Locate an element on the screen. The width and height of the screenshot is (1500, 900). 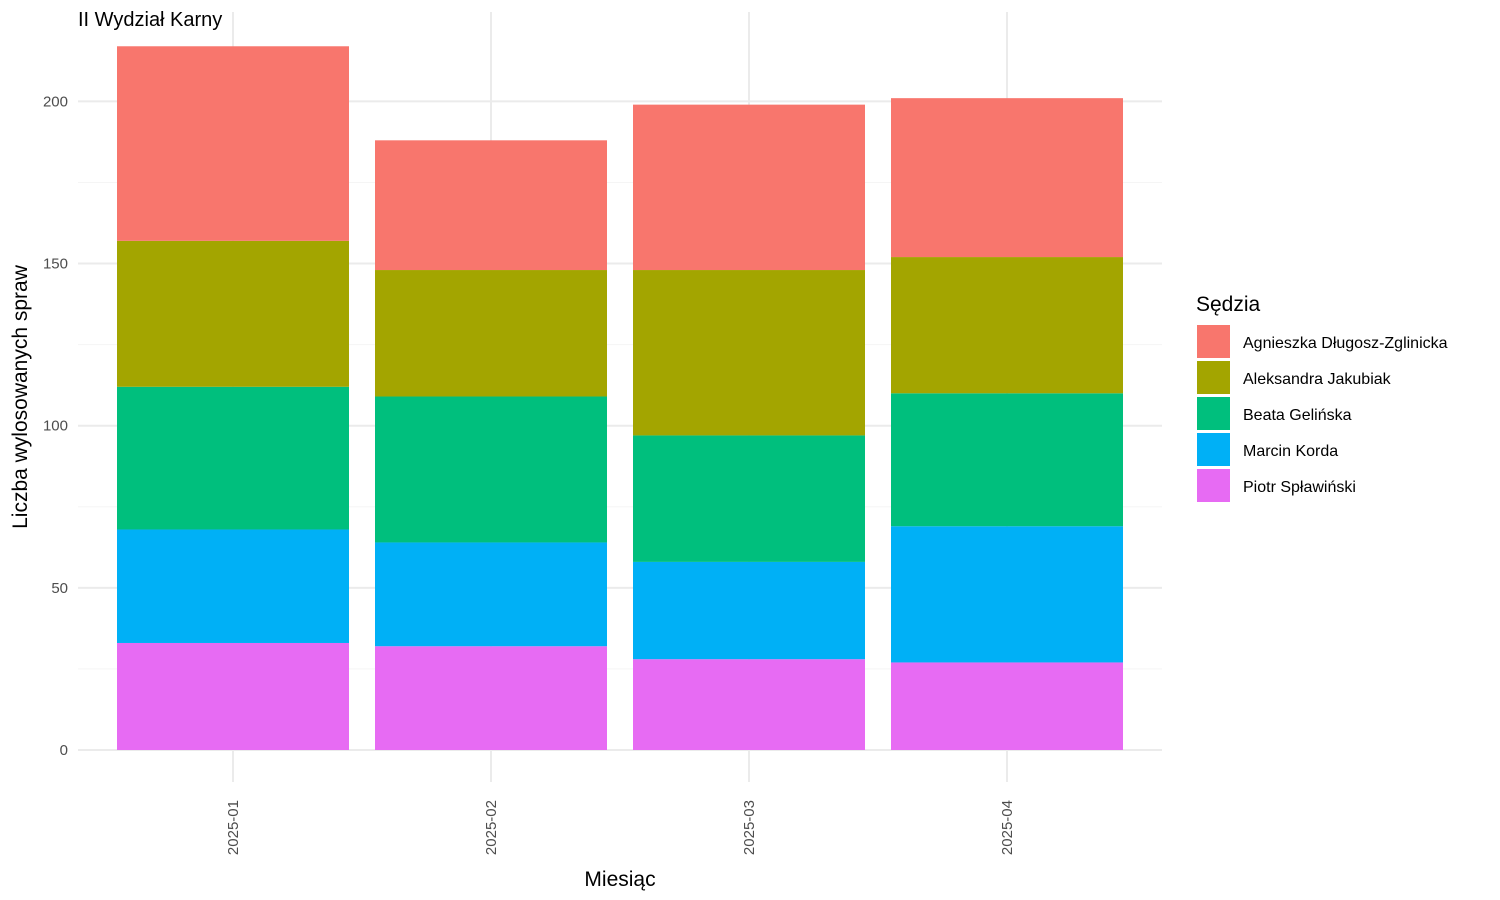
x-tick-label: 2025-03 is located at coordinates (749, 827).